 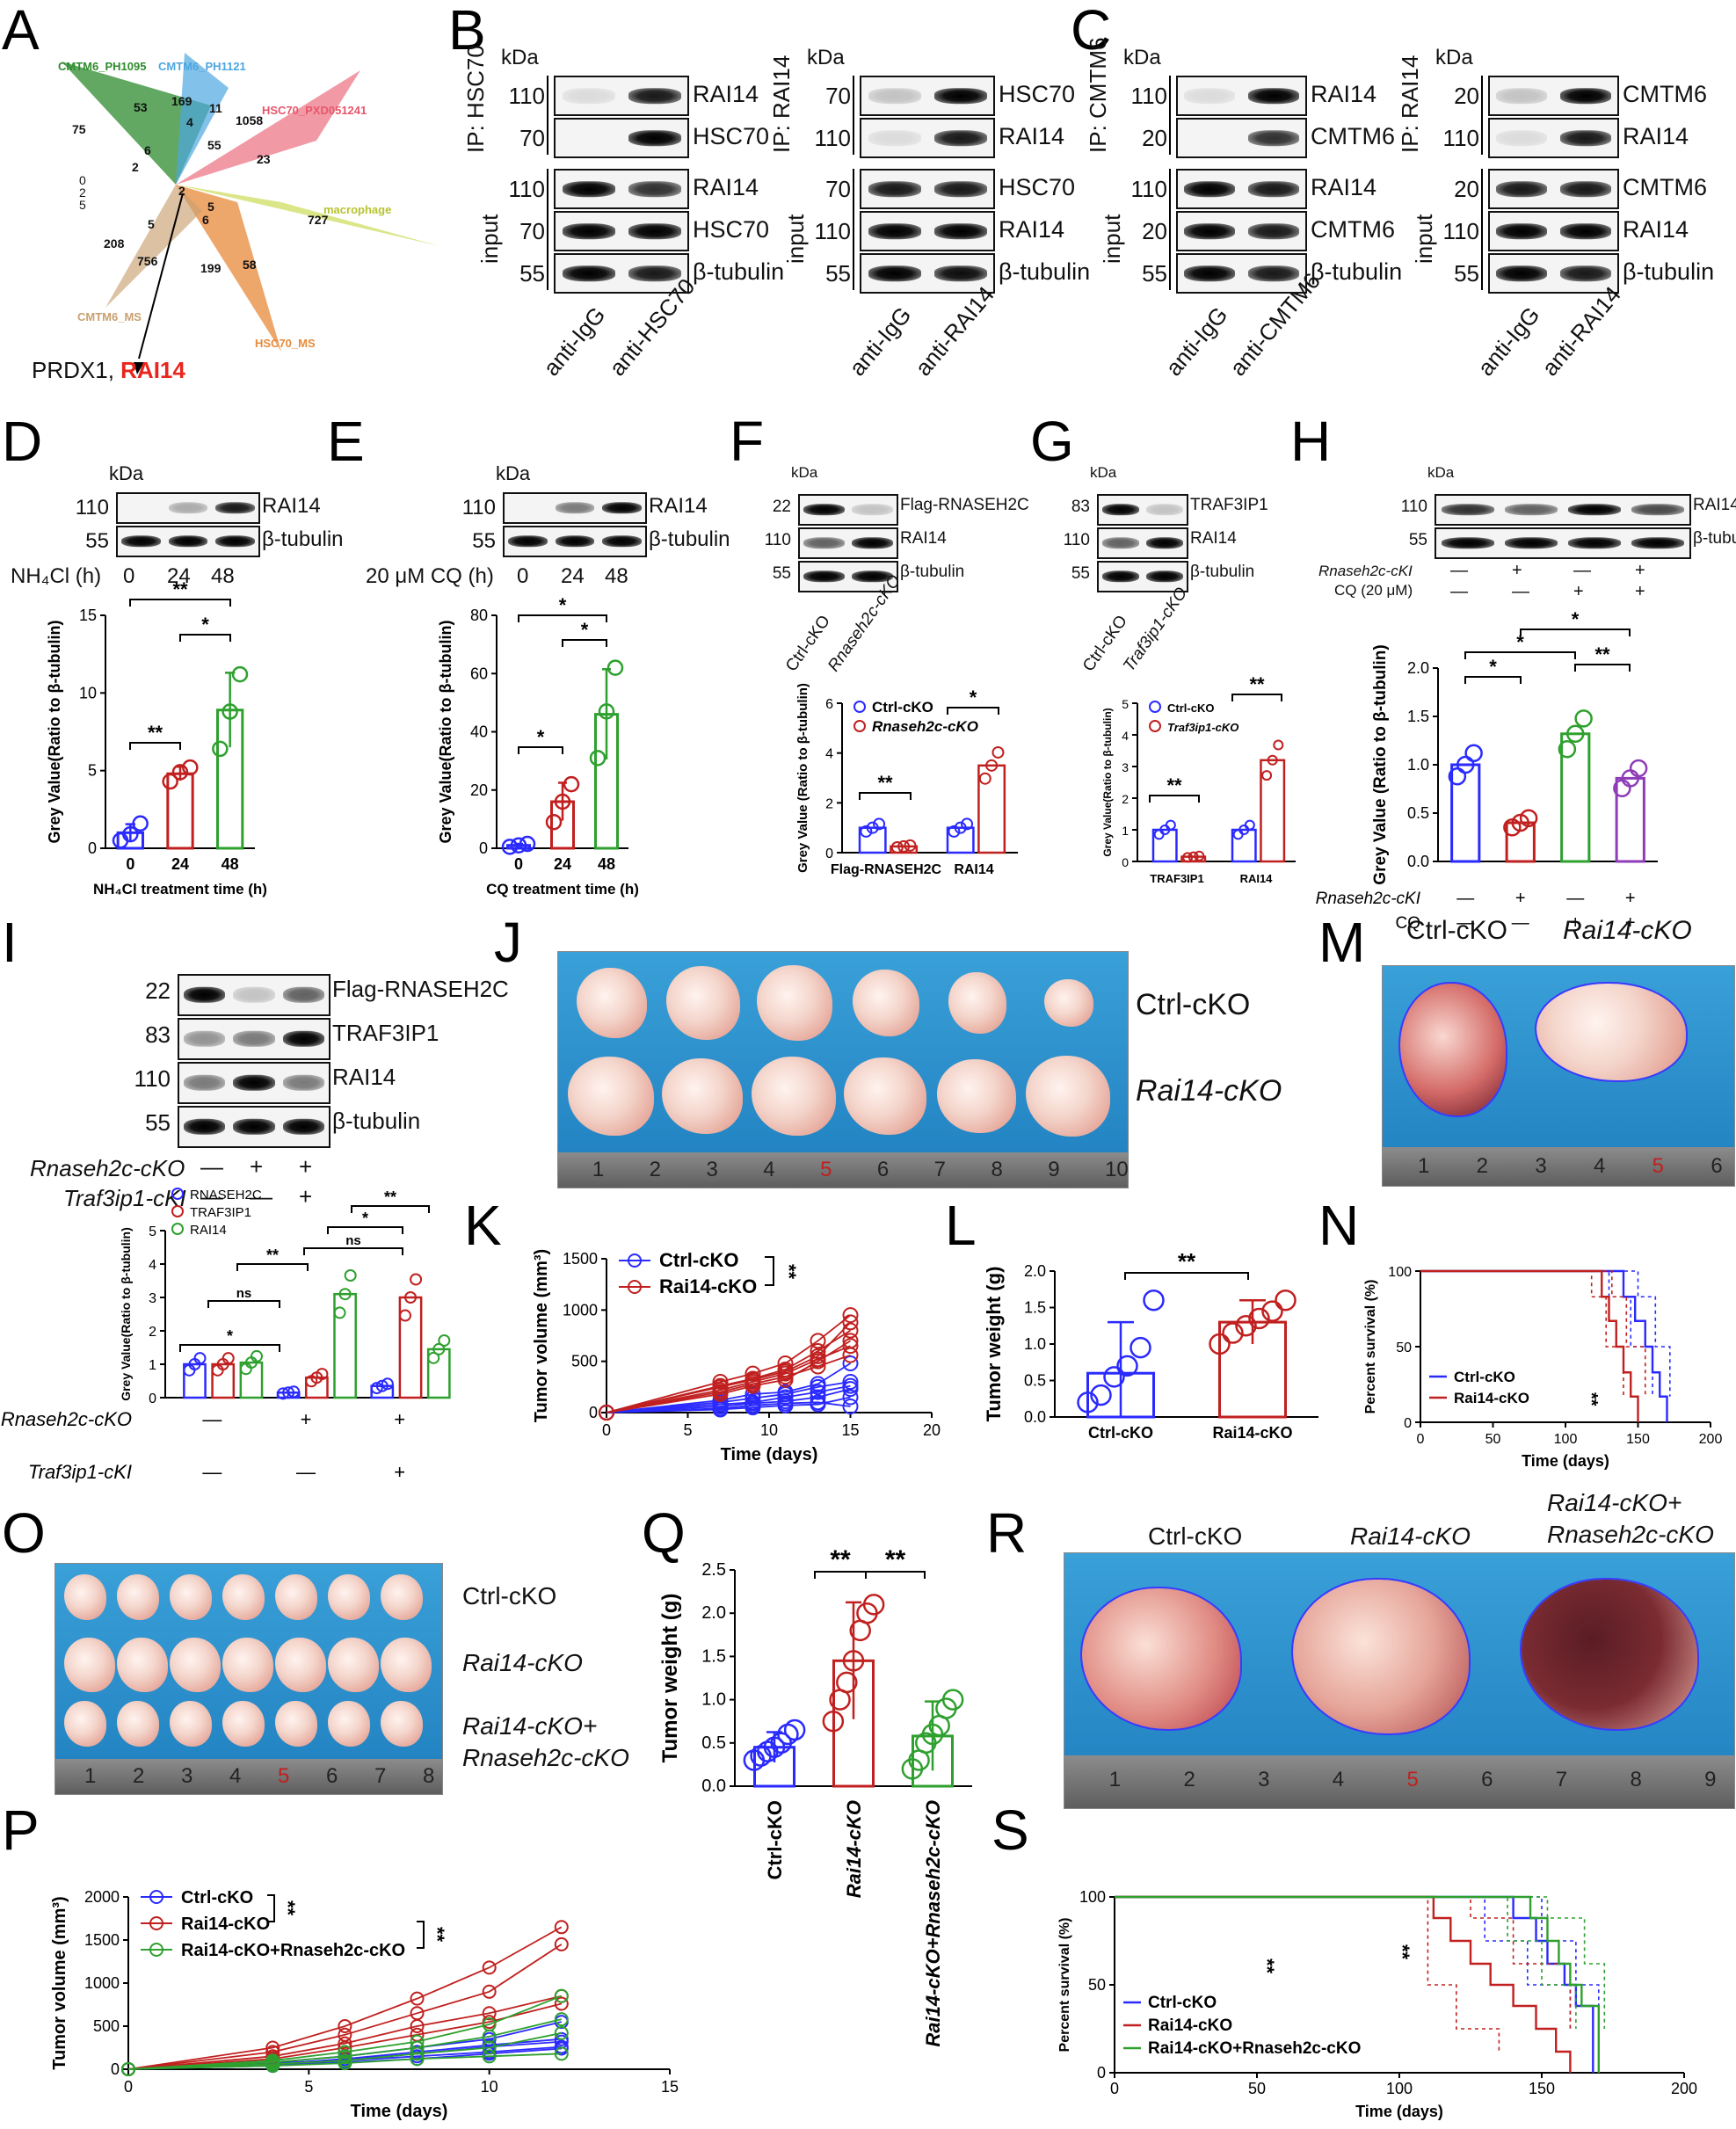 What do you see at coordinates (66, 1419) in the screenshot?
I see `condition-label: Rnaseh2c-cKO` at bounding box center [66, 1419].